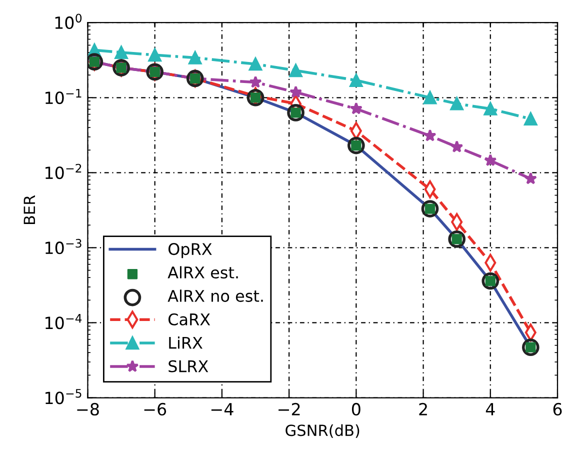  I want to click on legend-label: LiRX, so click(185, 342).